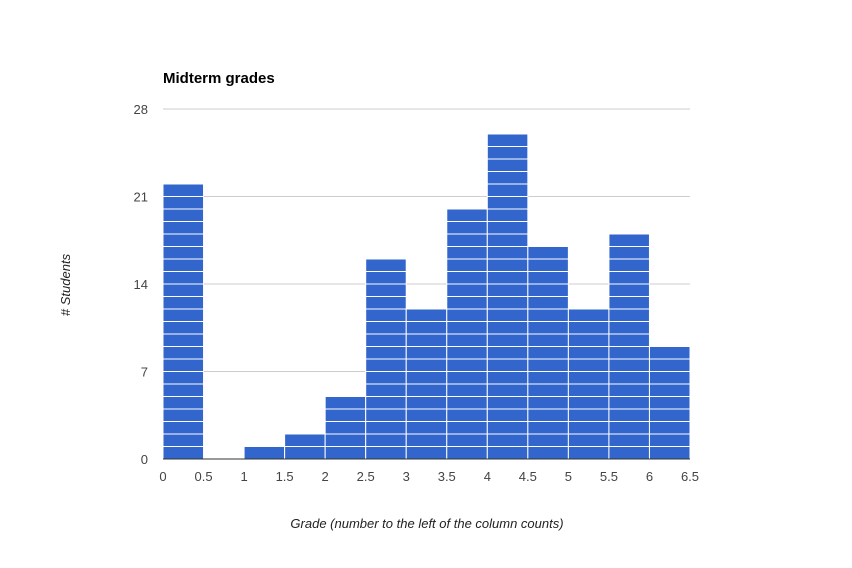 The image size is (852, 568). I want to click on x-tick-label: 3.5, so click(447, 476).